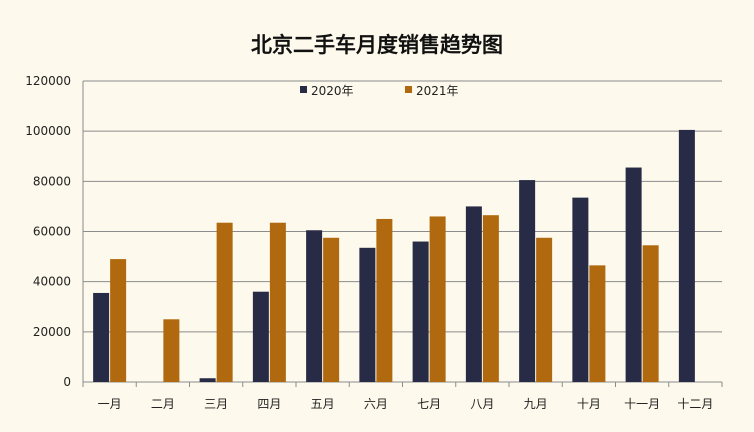 Image resolution: width=754 pixels, height=432 pixels. I want to click on bar-2020年-四月, so click(260, 336).